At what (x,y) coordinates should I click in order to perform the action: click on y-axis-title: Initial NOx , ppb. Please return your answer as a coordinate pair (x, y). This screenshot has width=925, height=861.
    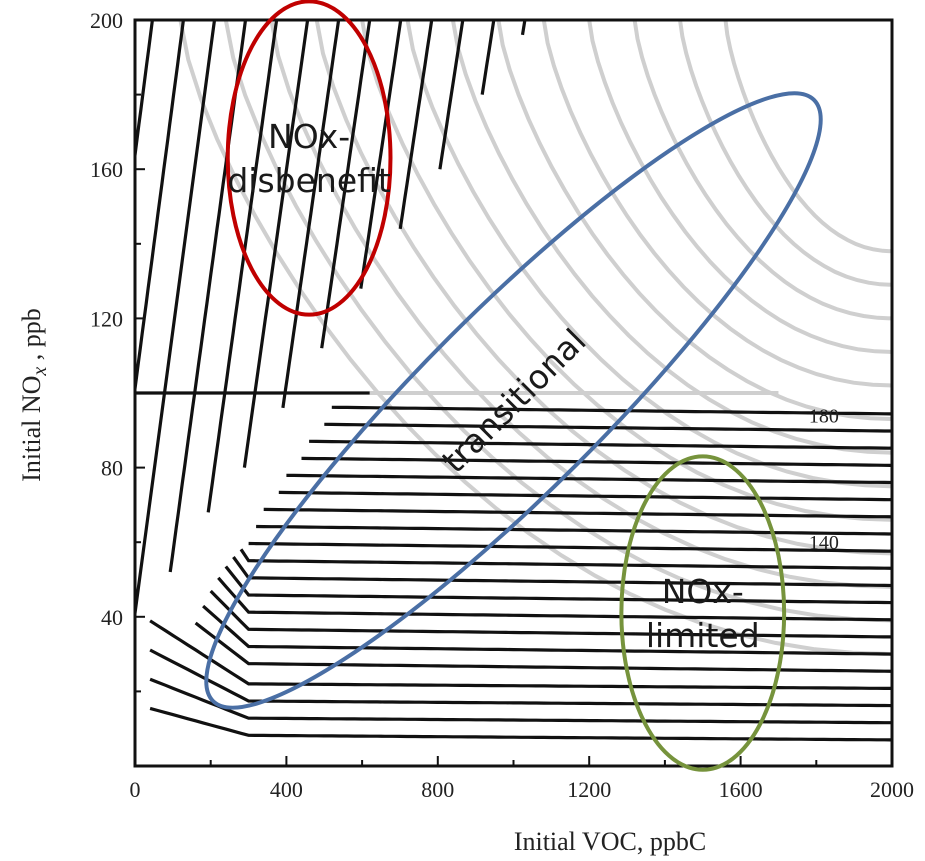
    Looking at the image, I should click on (34, 395).